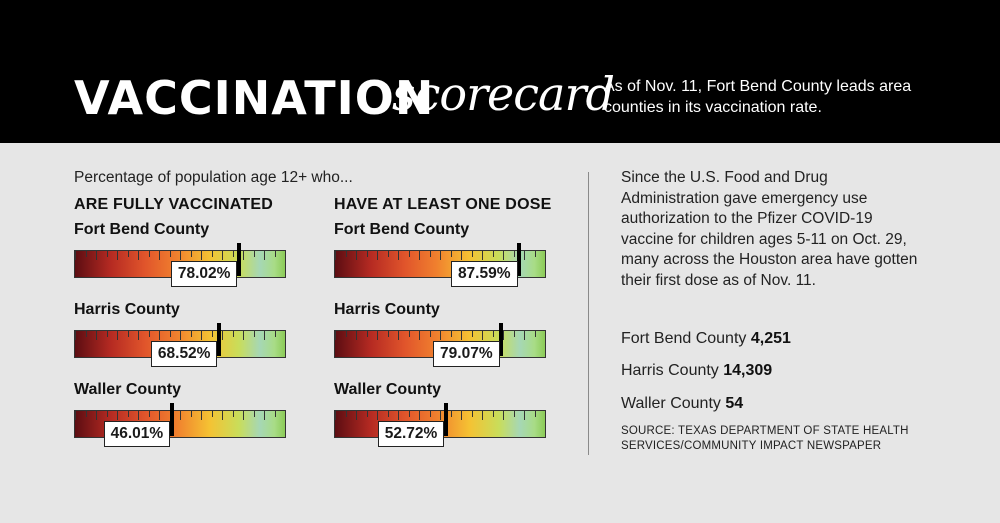  I want to click on dose-row-fort-bend: Fort Bend County 4,251, so click(706, 339).